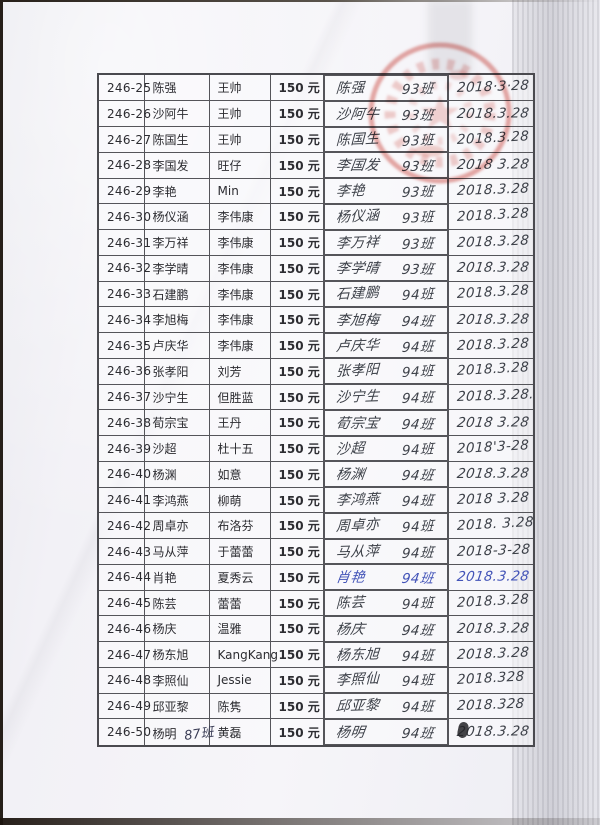 This screenshot has height=825, width=600. I want to click on printed-name: 李学晴, so click(170, 268).